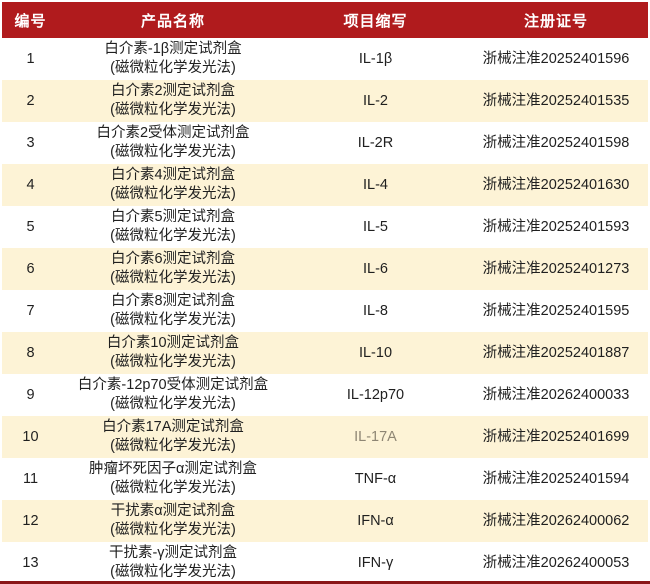  Describe the element at coordinates (30, 20) in the screenshot. I see `column-header-id: 编号` at that location.